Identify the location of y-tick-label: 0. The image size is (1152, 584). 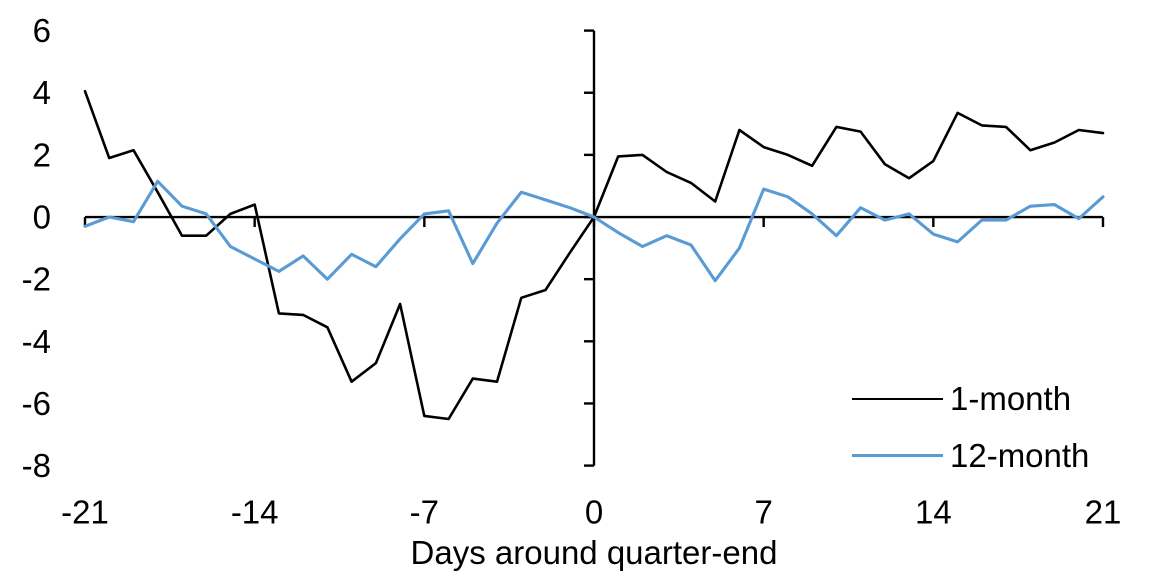
(42, 217).